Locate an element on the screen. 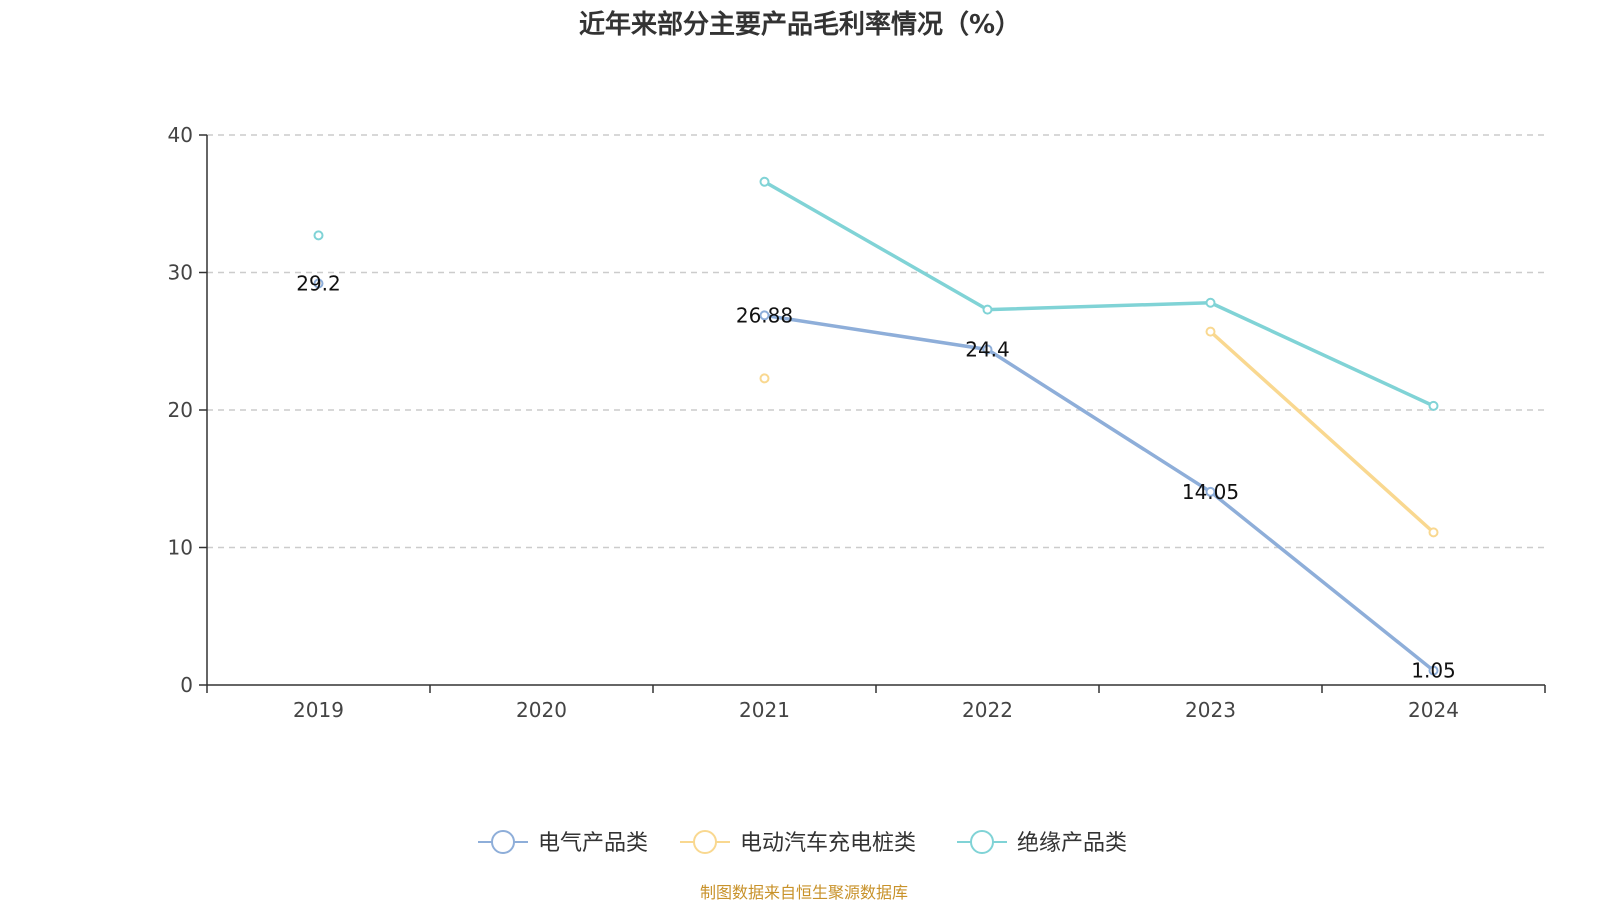 This screenshot has width=1600, height=900. data-label: 29.2 is located at coordinates (318, 284).